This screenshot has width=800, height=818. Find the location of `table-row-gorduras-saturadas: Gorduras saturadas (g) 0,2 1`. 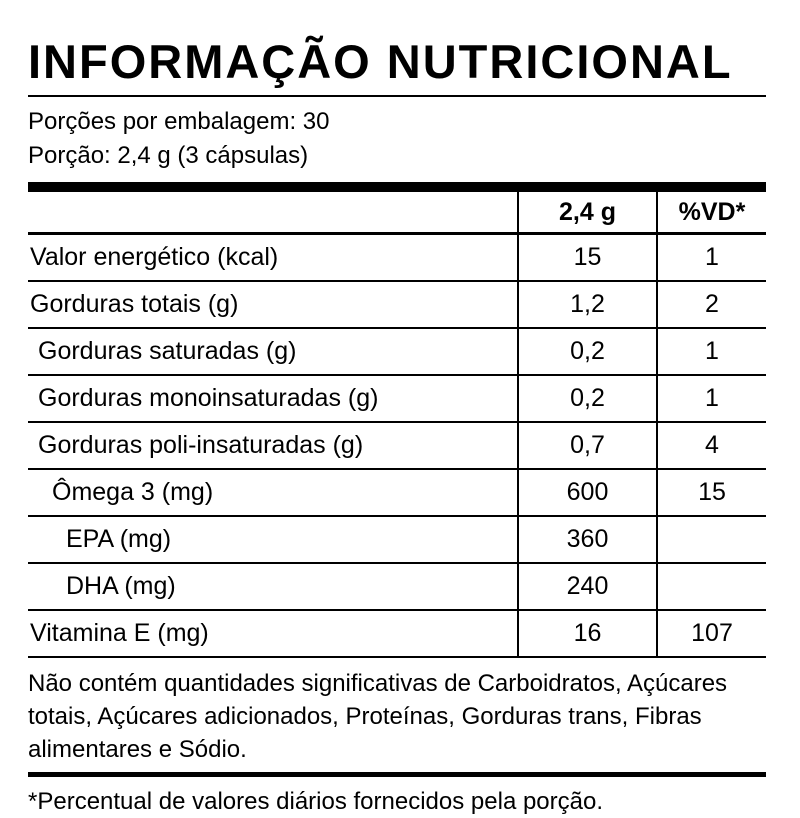

table-row-gorduras-saturadas: Gorduras saturadas (g) 0,2 1 is located at coordinates (397, 352).